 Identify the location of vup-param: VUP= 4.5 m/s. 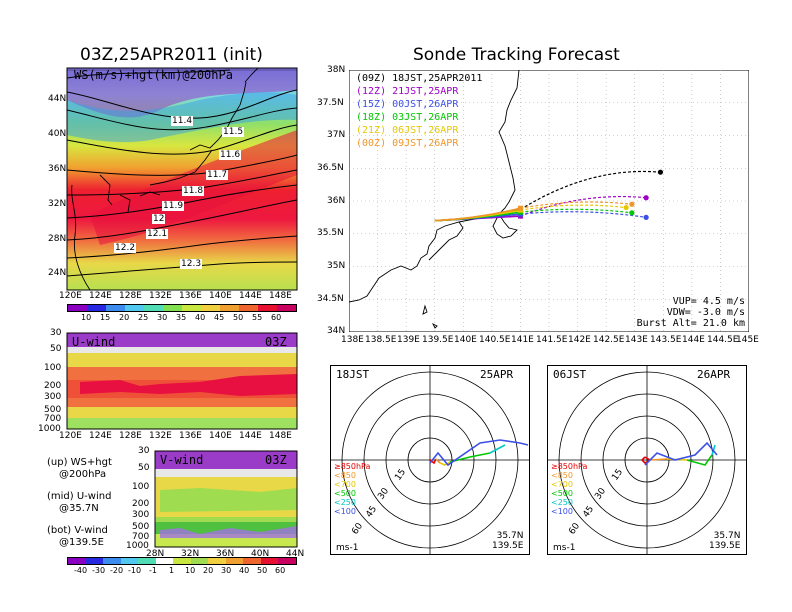
(708, 301).